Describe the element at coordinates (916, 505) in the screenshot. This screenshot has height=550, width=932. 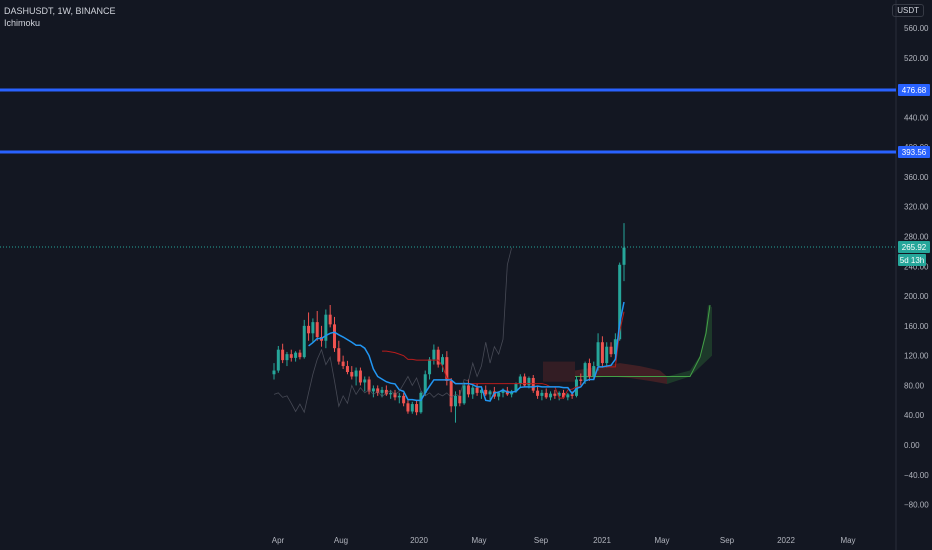
I see `y-tick-label: −80.00` at that location.